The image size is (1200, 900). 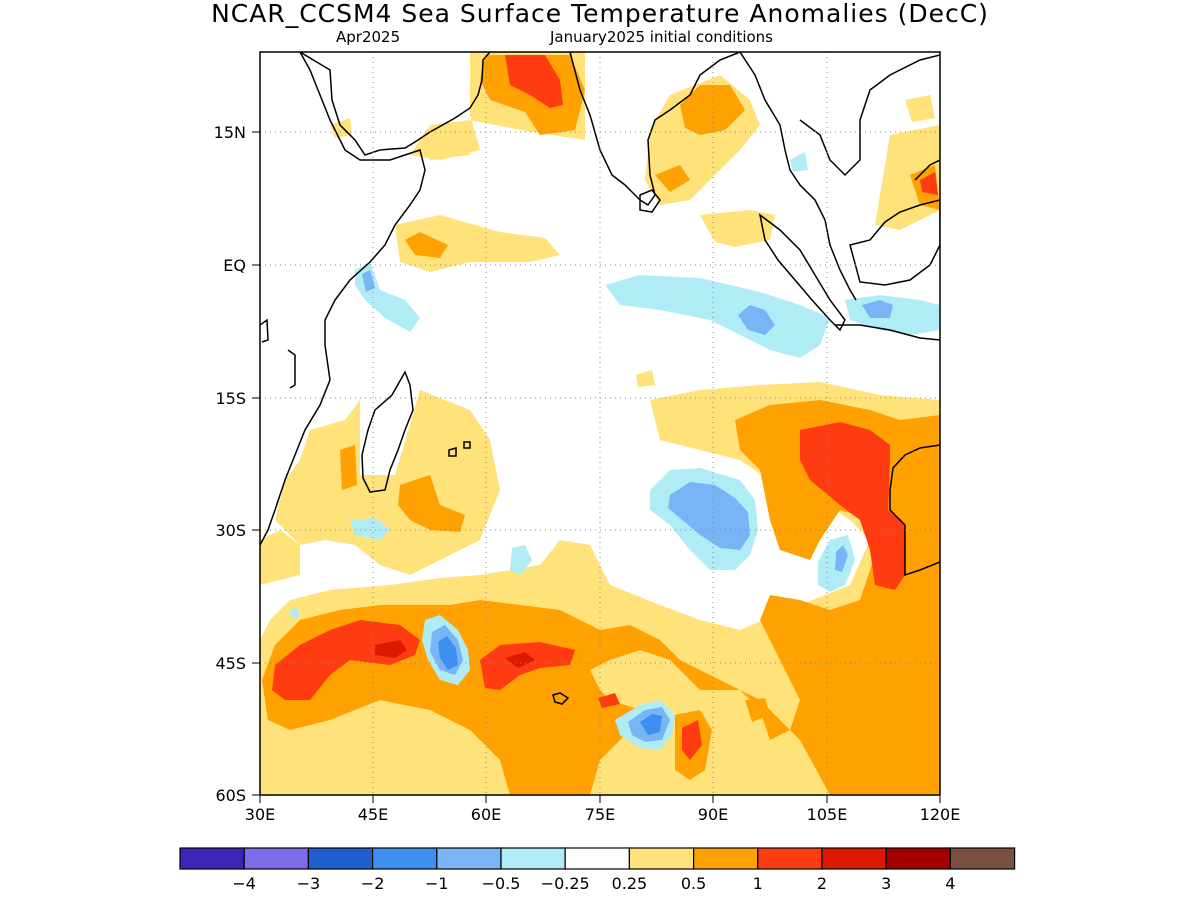 What do you see at coordinates (244, 883) in the screenshot?
I see `colorbar-label: −4` at bounding box center [244, 883].